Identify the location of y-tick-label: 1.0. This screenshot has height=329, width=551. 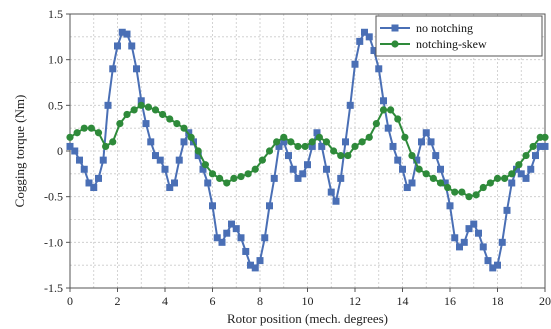
(55, 60).